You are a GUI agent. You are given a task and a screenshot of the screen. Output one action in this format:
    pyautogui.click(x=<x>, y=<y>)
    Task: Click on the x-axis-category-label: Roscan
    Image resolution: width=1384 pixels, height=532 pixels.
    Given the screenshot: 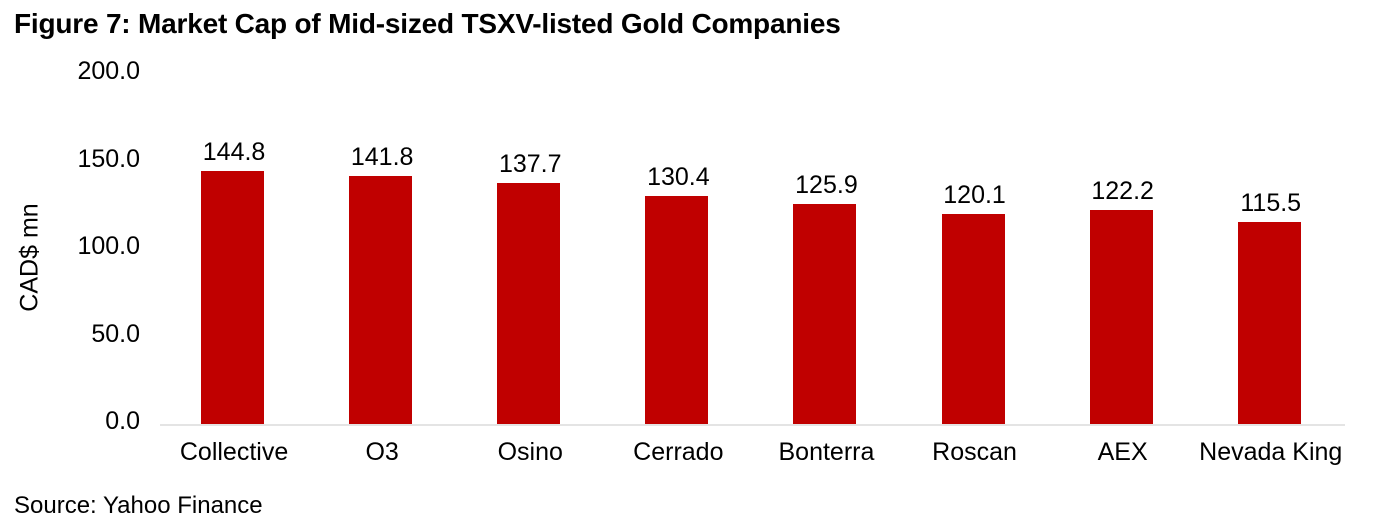 What is the action you would take?
    pyautogui.click(x=974, y=452)
    